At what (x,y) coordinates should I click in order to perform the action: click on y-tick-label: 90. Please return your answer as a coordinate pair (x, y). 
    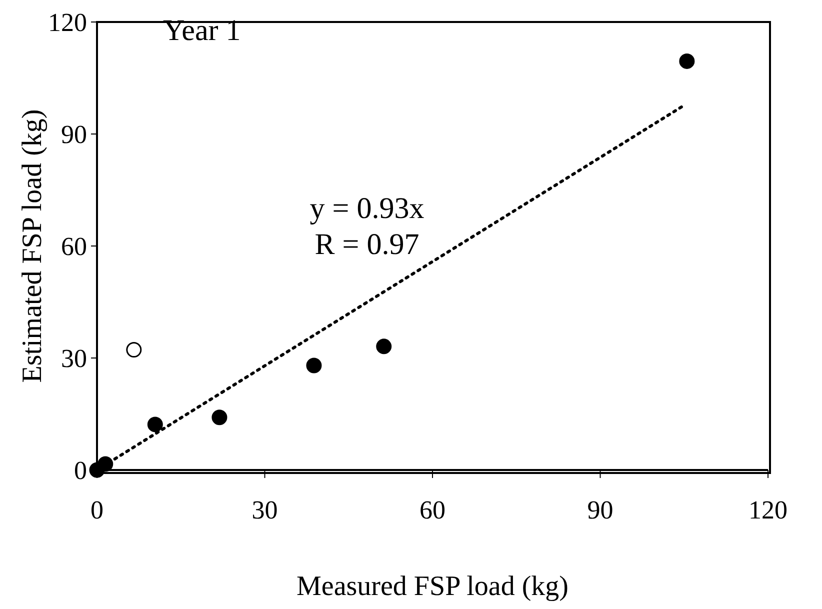
    Looking at the image, I should click on (74, 135).